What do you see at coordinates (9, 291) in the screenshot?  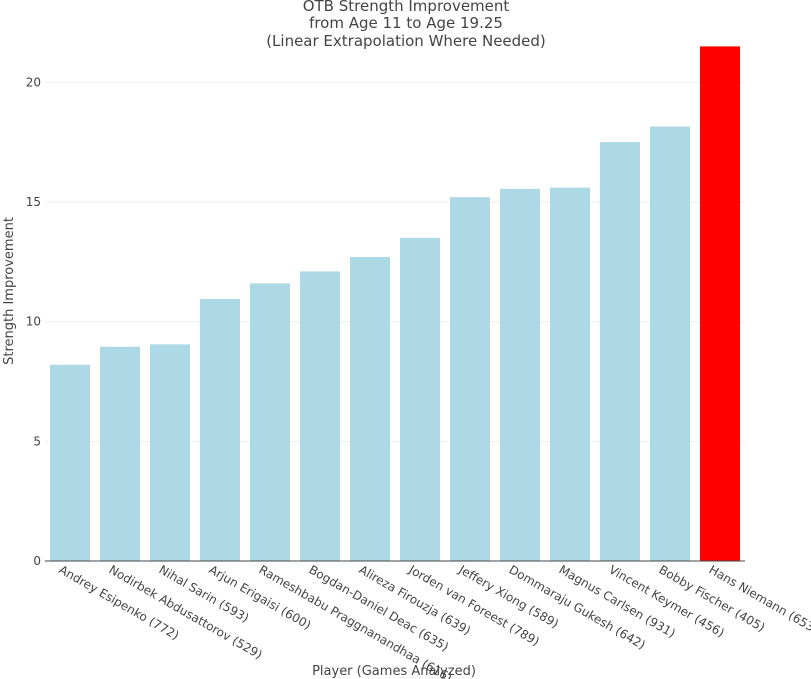 I see `y-axis-title: Strength Improvement` at bounding box center [9, 291].